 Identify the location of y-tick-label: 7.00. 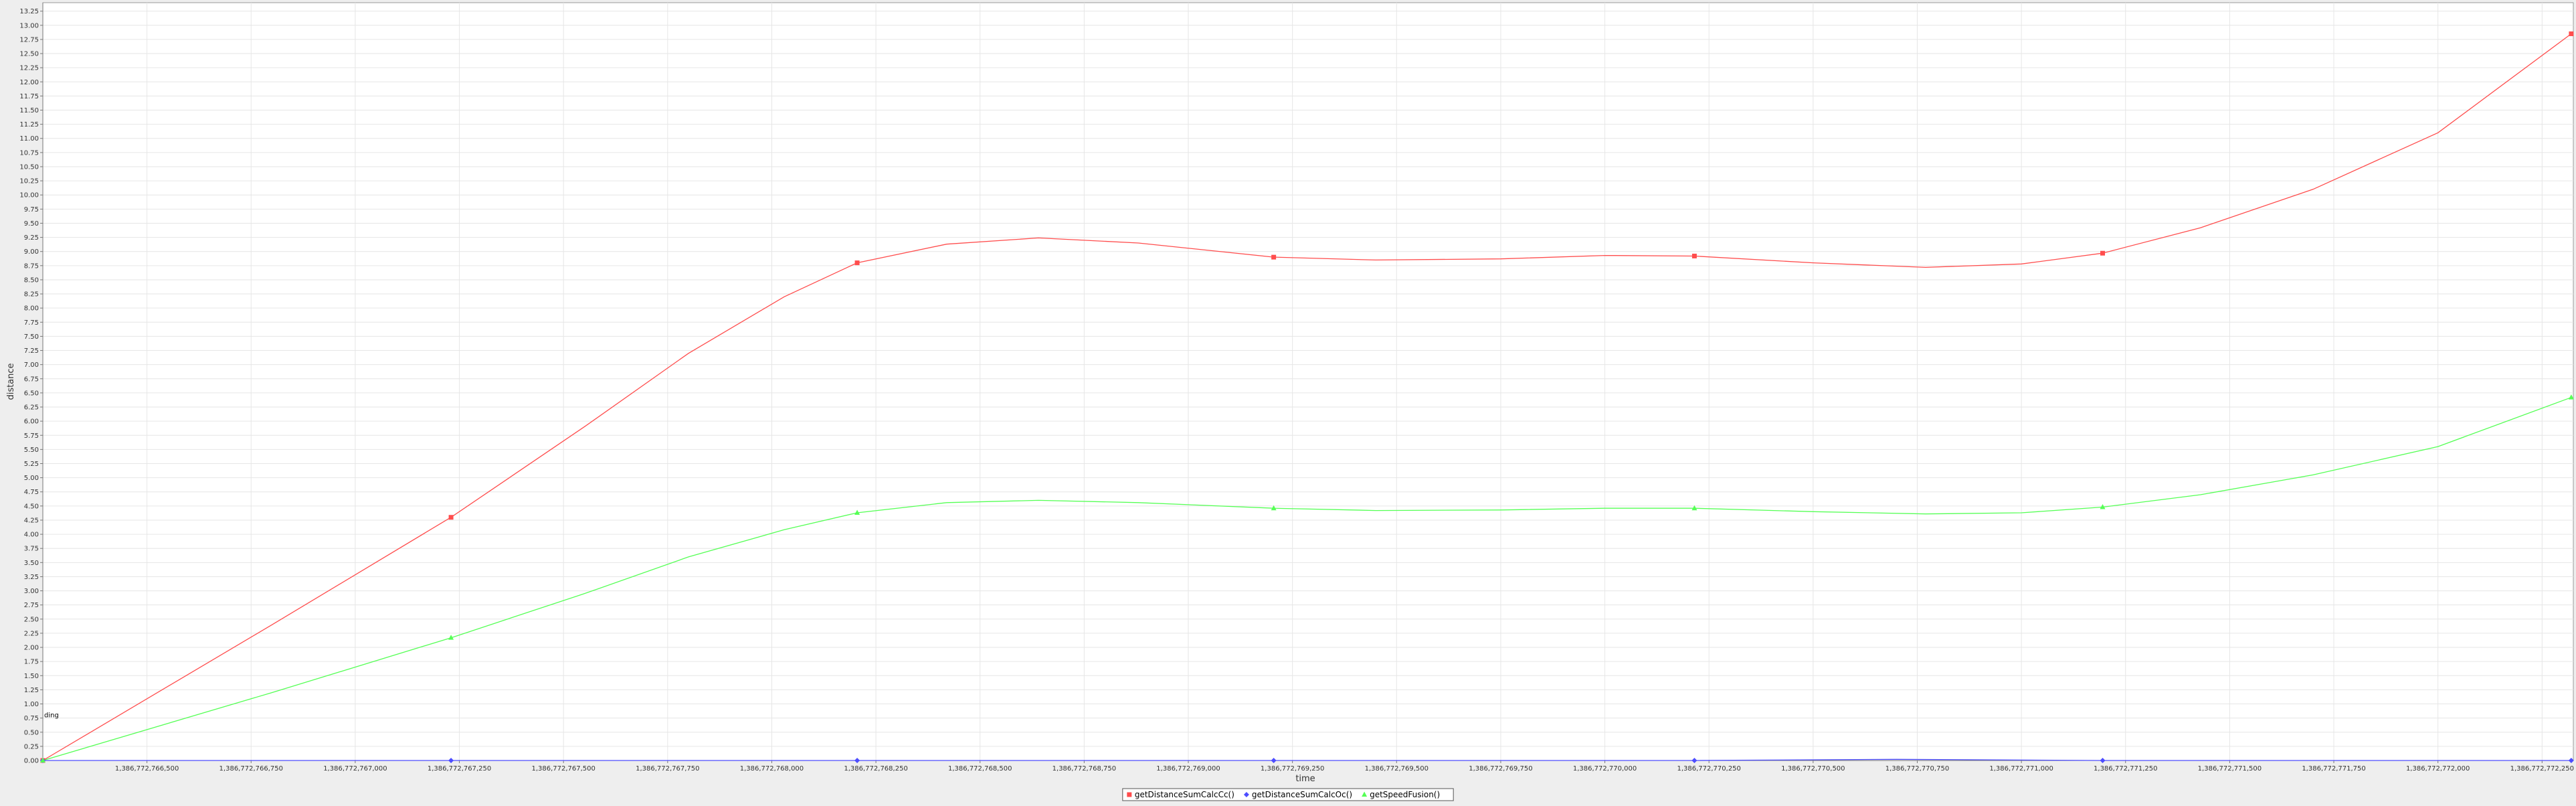
(32, 365).